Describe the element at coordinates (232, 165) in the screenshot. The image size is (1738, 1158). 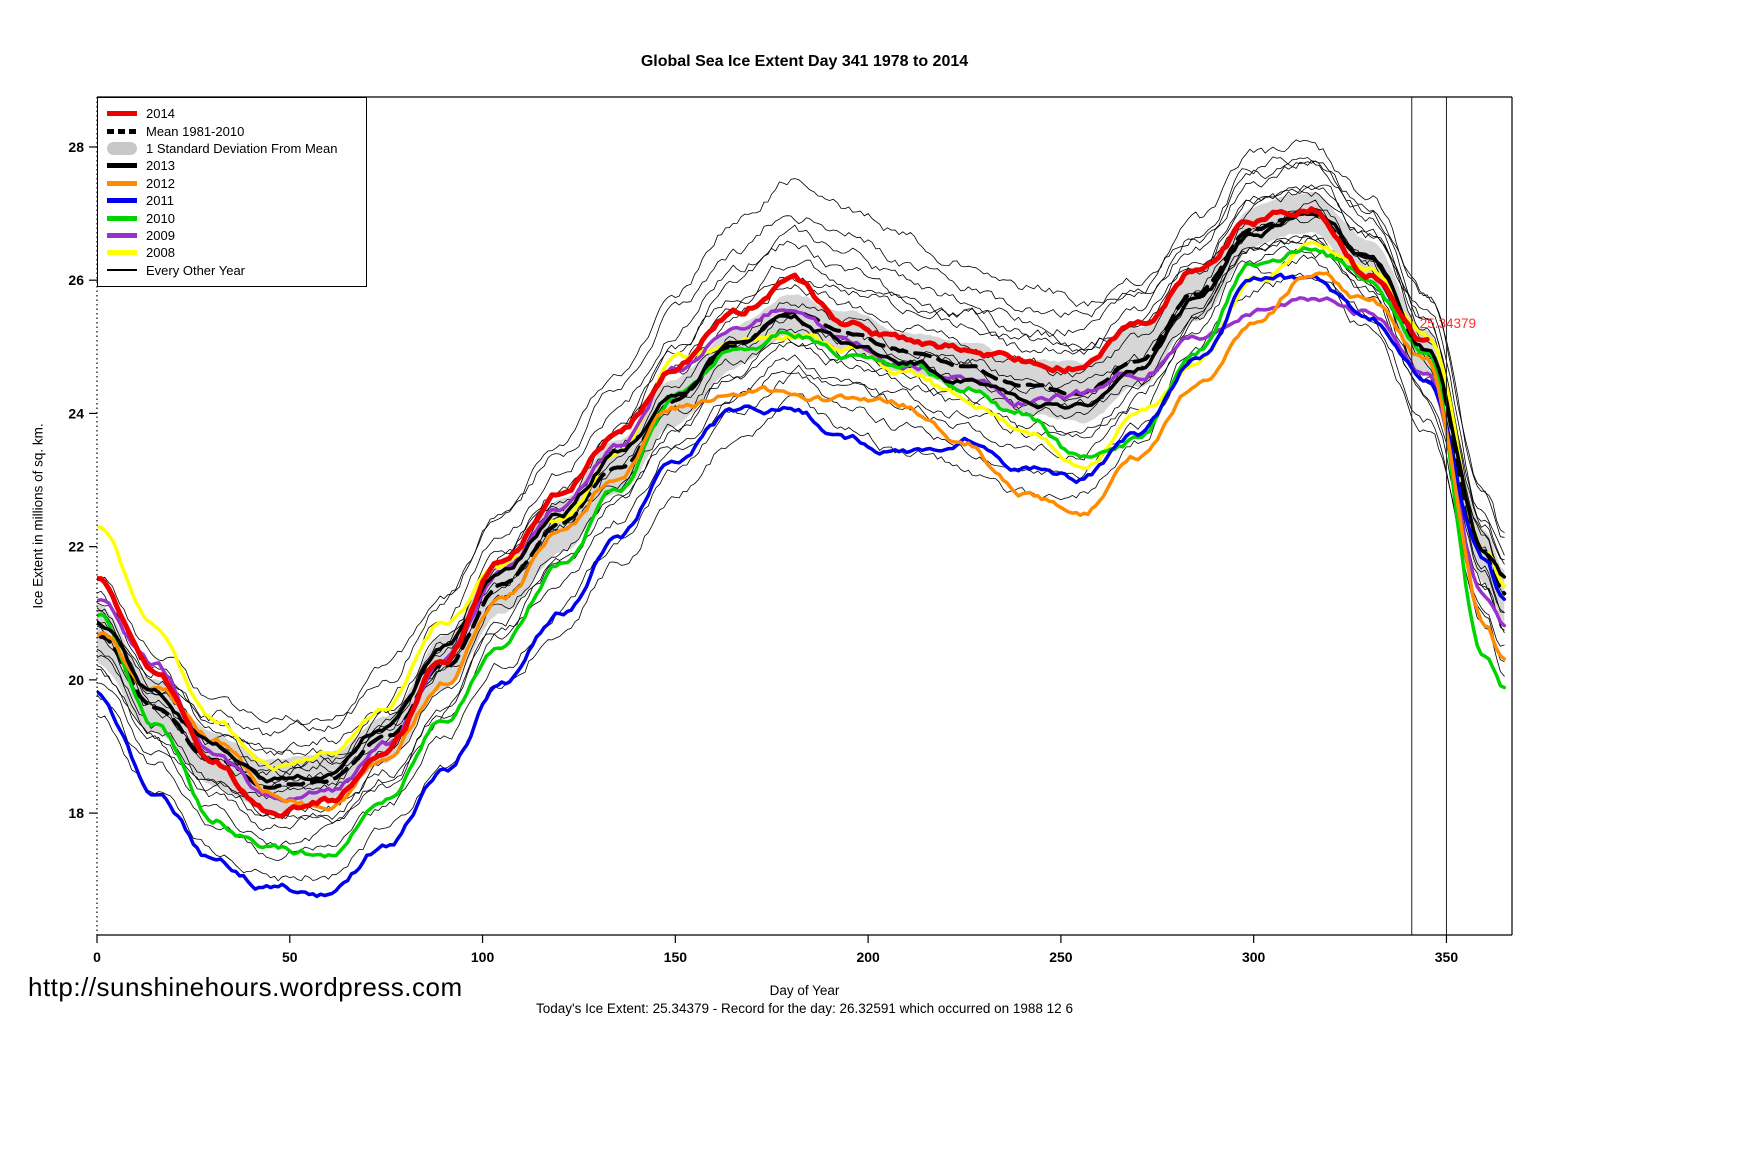
I see `legend-item-2013: 2013` at that location.